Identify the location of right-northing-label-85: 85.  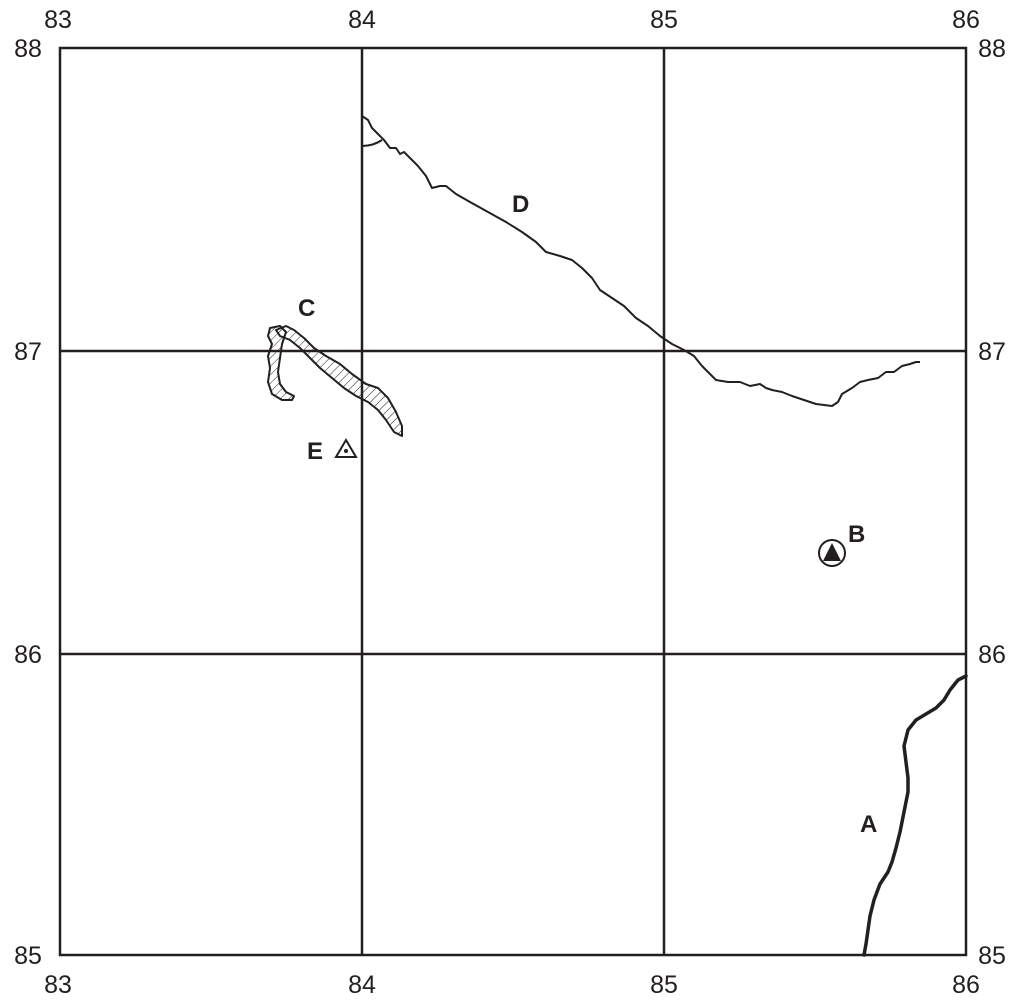
(992, 956).